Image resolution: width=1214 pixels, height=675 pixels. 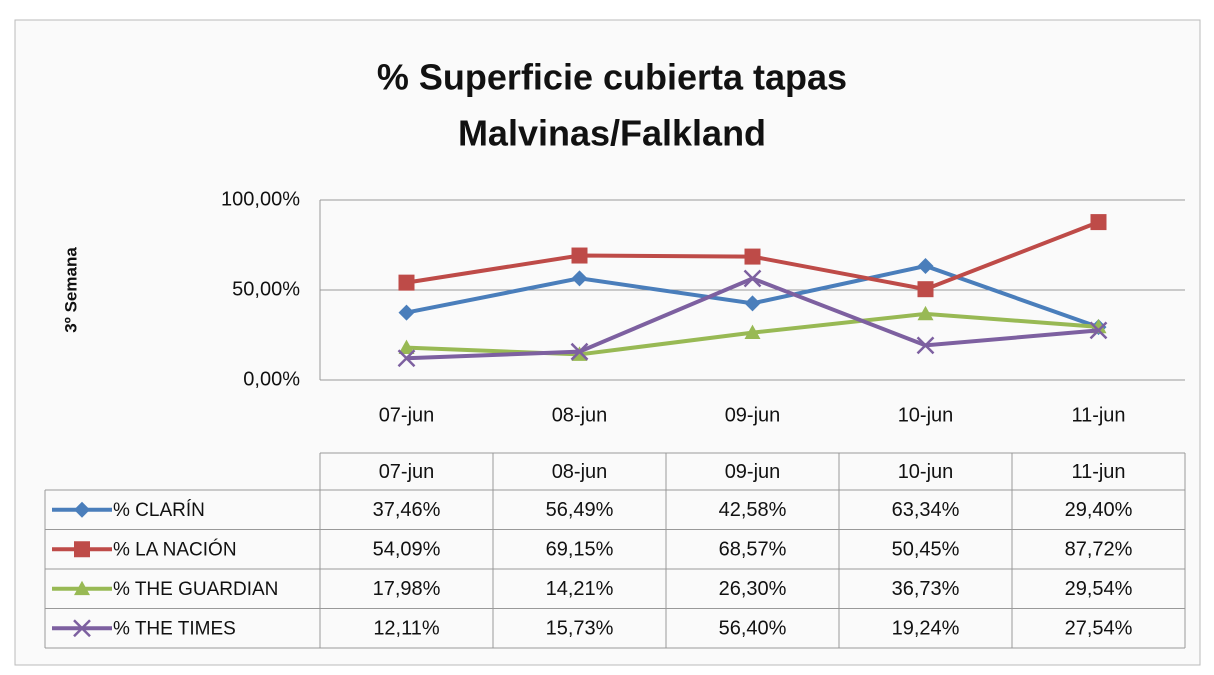 I want to click on table-header: 11-jun, so click(x=1098, y=472).